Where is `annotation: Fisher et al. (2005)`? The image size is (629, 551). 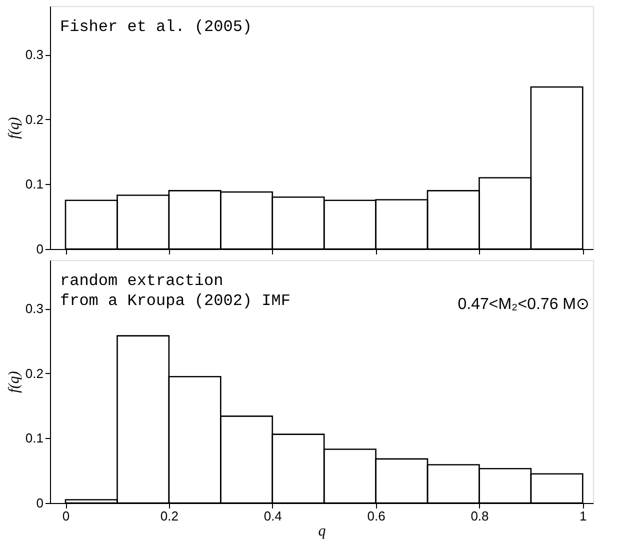 annotation: Fisher et al. (2005) is located at coordinates (156, 27).